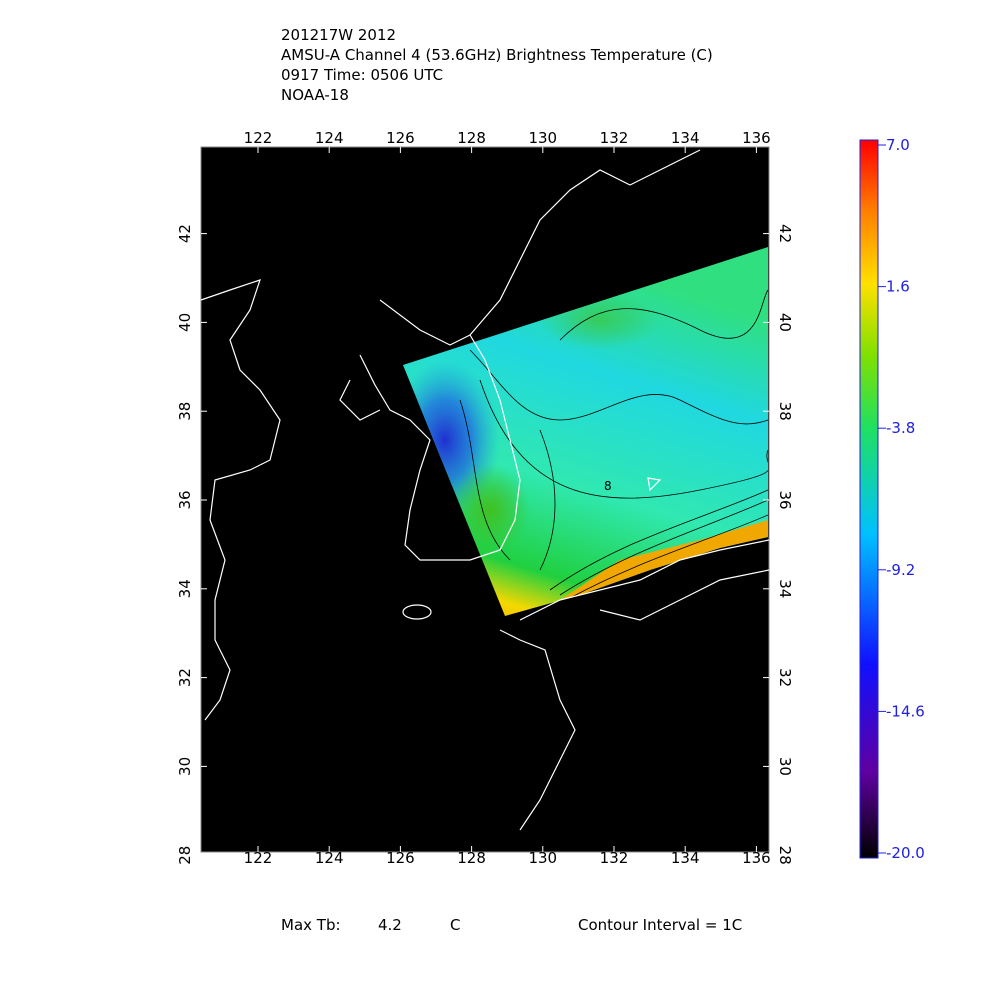  Describe the element at coordinates (315, 95) in the screenshot. I see `header-line: NOAA-18` at that location.